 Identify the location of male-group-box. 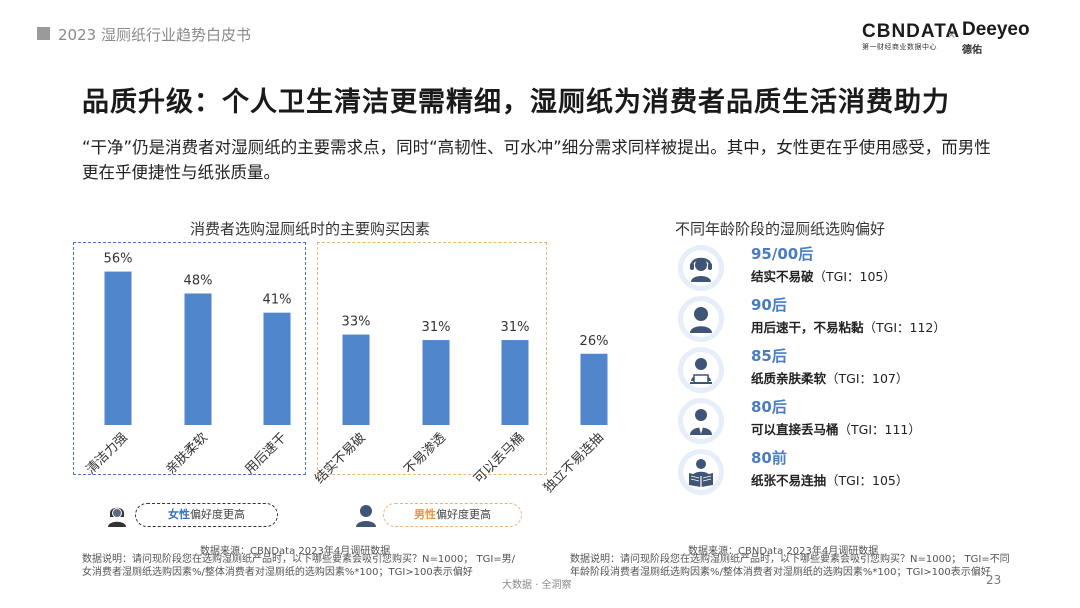
(432, 358).